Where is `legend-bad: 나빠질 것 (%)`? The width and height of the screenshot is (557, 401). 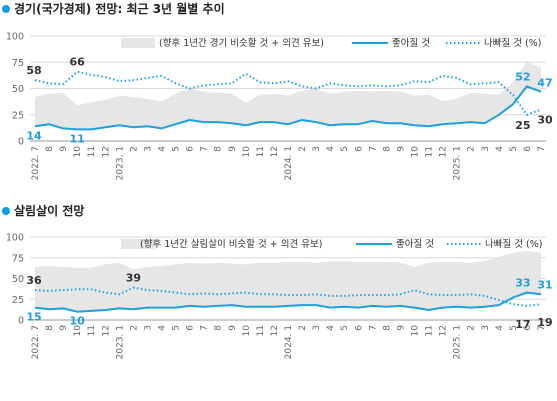 legend-bad: 나빠질 것 (%) is located at coordinates (513, 244).